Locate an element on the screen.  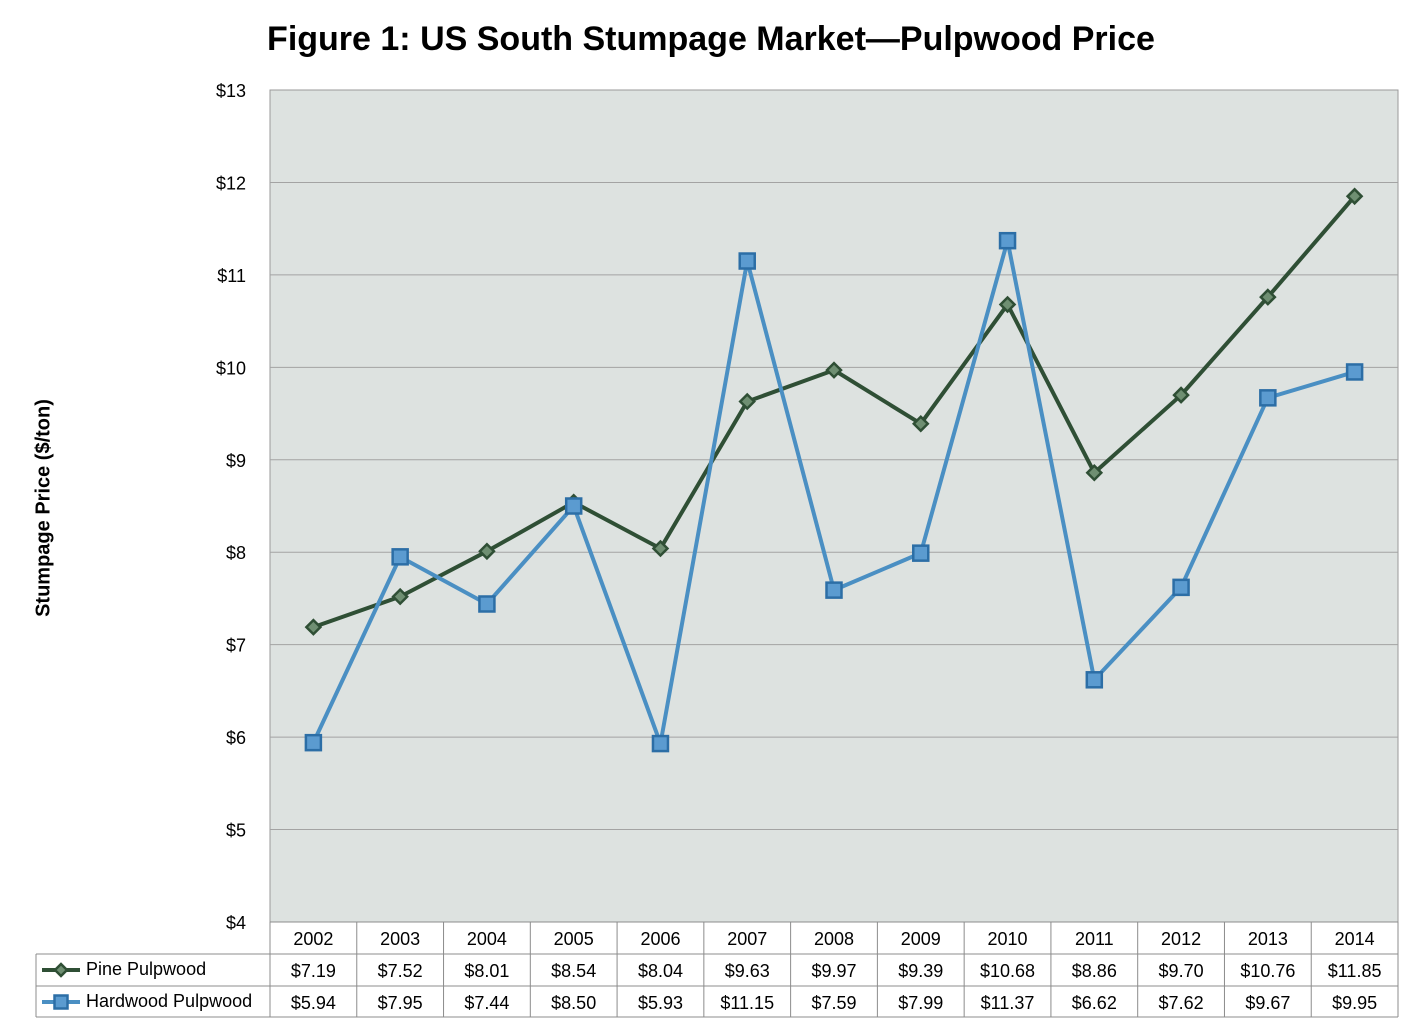
data-label: $10.76 is located at coordinates (1267, 971).